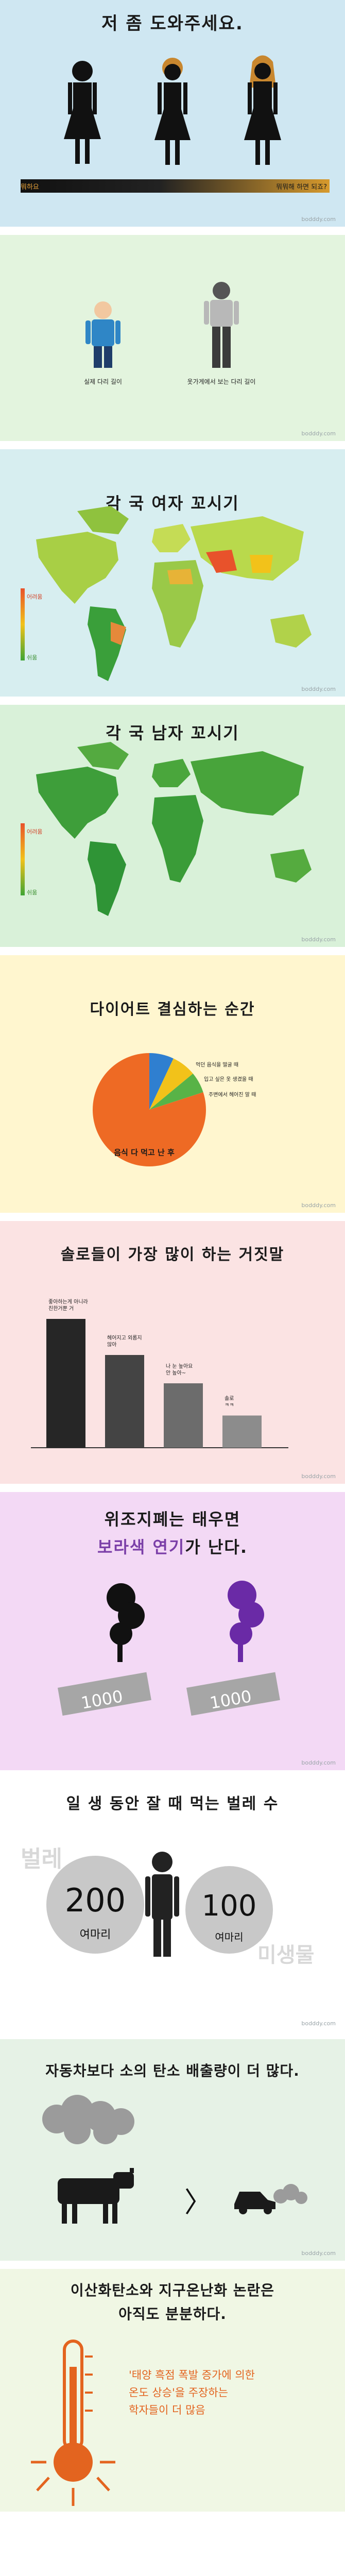 Image resolution: width=345 pixels, height=2576 pixels. I want to click on cow-car-illustration, so click(175, 2159).